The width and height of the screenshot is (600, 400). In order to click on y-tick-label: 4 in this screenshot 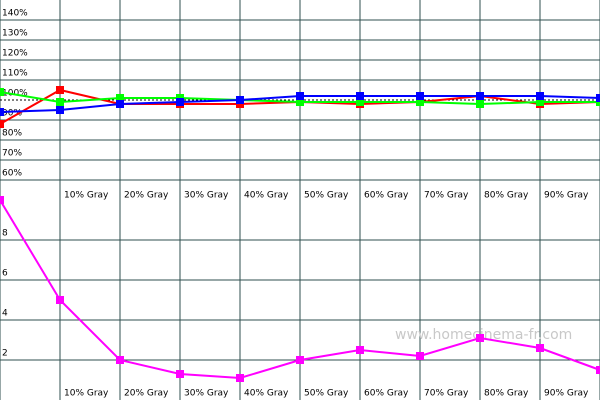, I will do `click(5, 314)`.